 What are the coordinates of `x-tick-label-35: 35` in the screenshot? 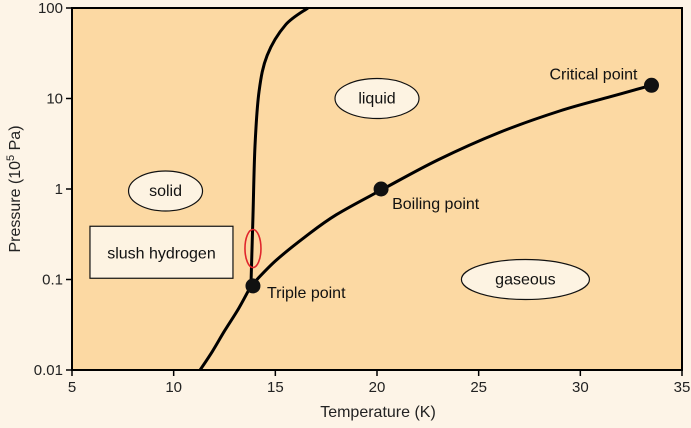 It's located at (682, 387).